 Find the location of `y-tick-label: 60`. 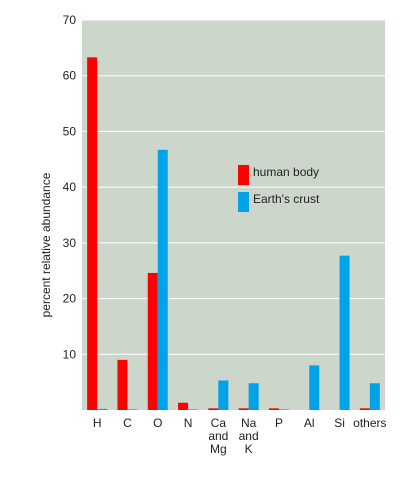

y-tick-label: 60 is located at coordinates (70, 76).